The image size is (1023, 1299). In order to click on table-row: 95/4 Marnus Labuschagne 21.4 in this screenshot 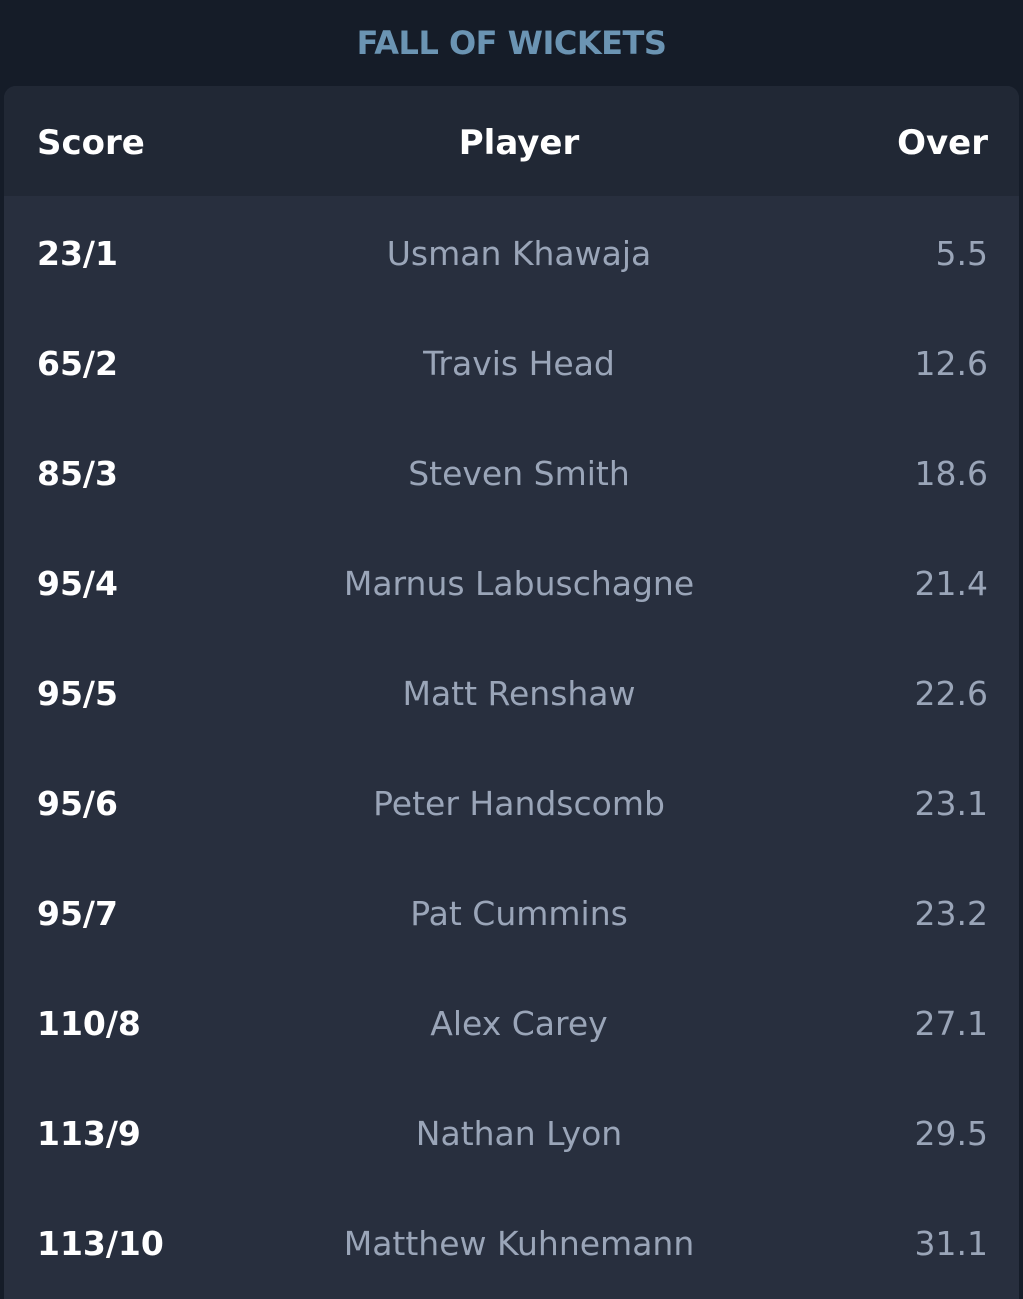, I will do `click(511, 581)`.